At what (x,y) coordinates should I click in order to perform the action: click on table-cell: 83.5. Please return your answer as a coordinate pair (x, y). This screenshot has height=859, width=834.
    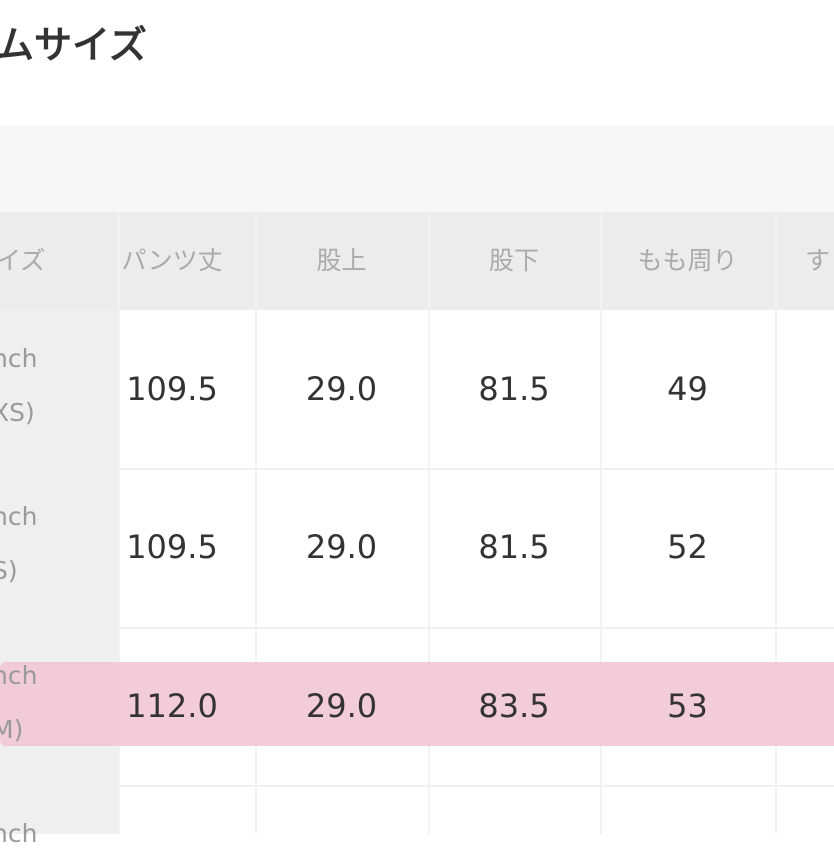
    Looking at the image, I should click on (514, 706).